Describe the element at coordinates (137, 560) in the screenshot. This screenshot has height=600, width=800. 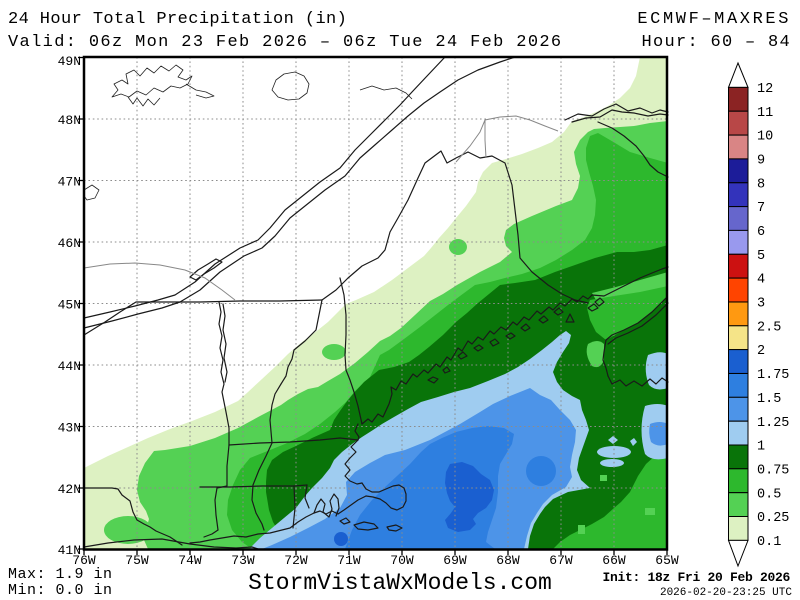
I see `svg-text: 75W` at that location.